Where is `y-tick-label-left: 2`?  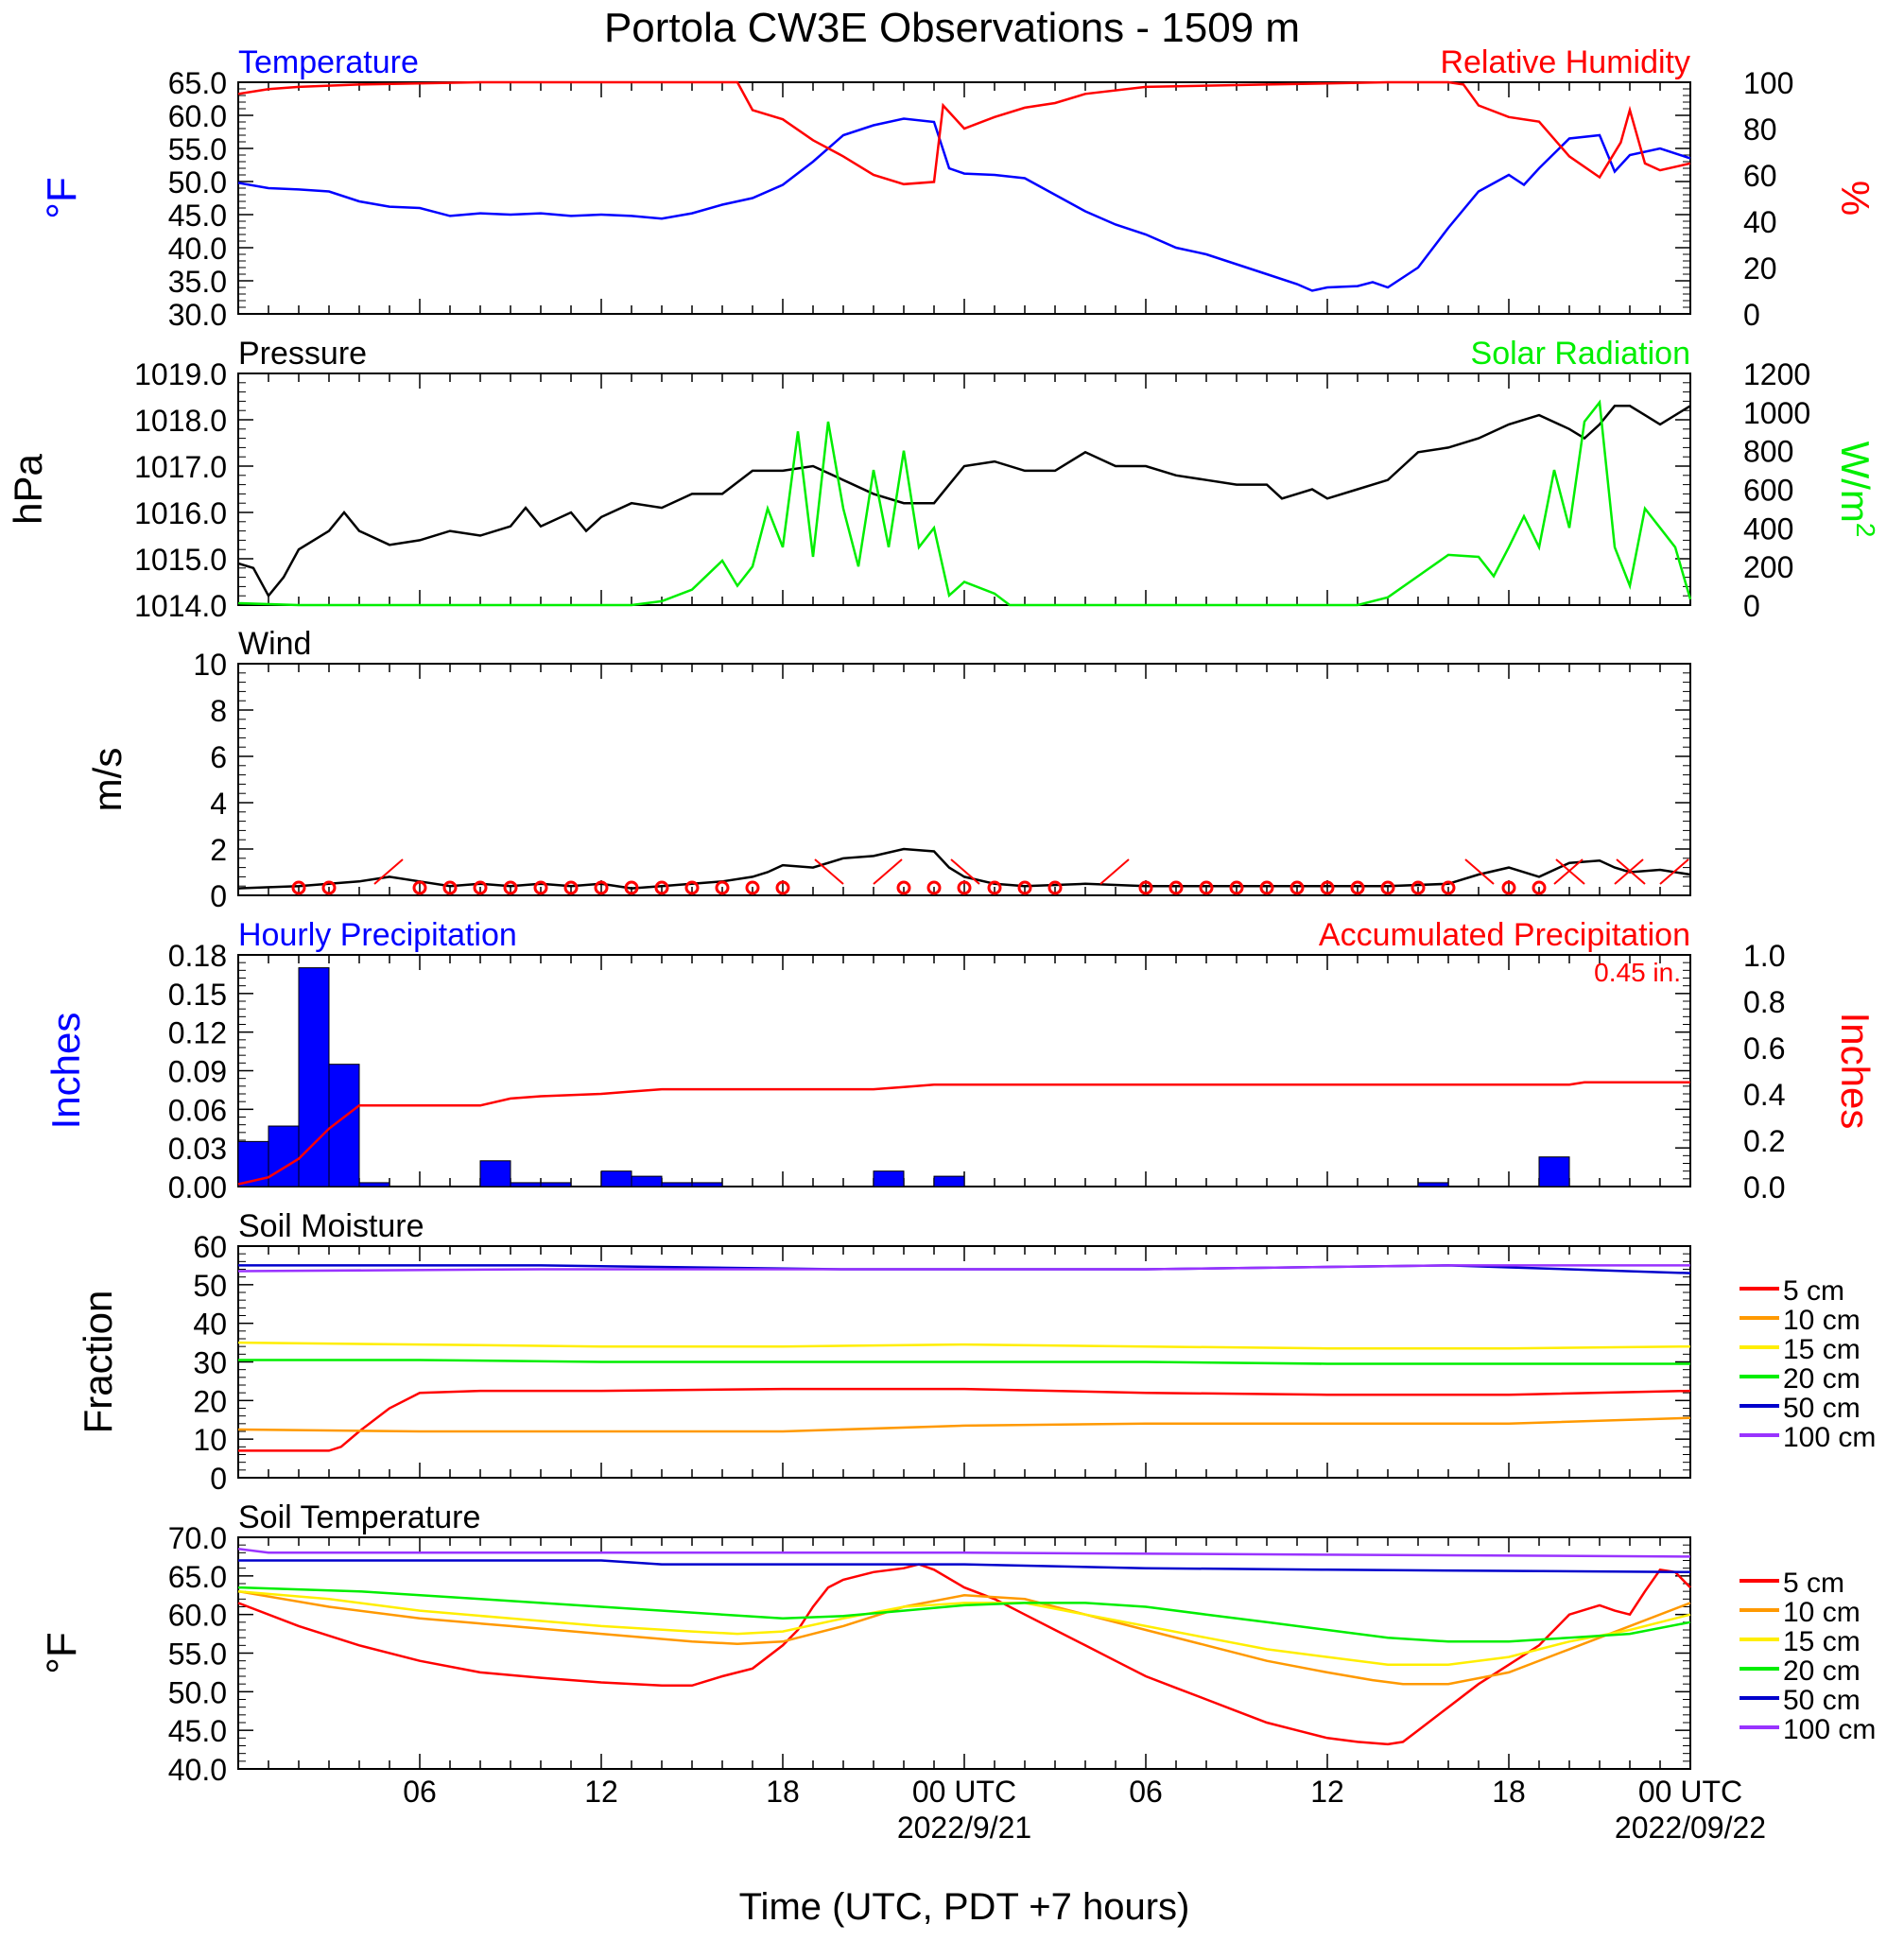 y-tick-label-left: 2 is located at coordinates (219, 850).